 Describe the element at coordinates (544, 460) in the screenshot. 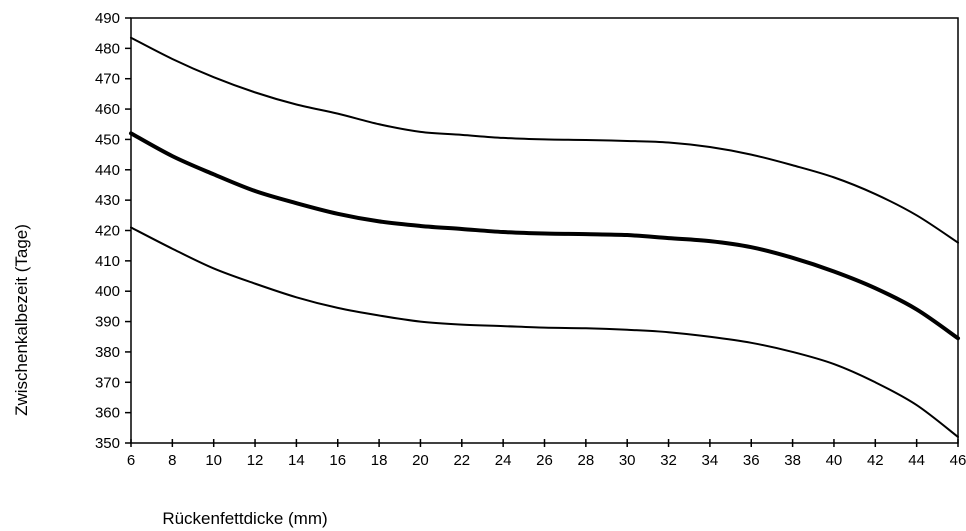

I see `x-tick-label: 26` at that location.